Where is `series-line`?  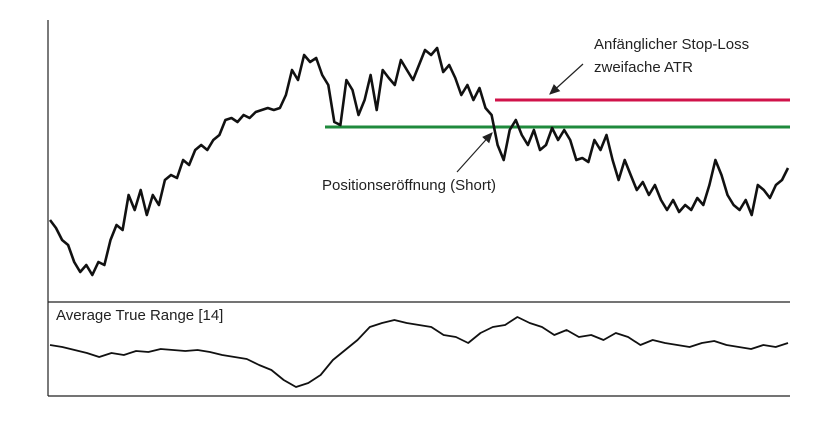
series-line is located at coordinates (419, 352).